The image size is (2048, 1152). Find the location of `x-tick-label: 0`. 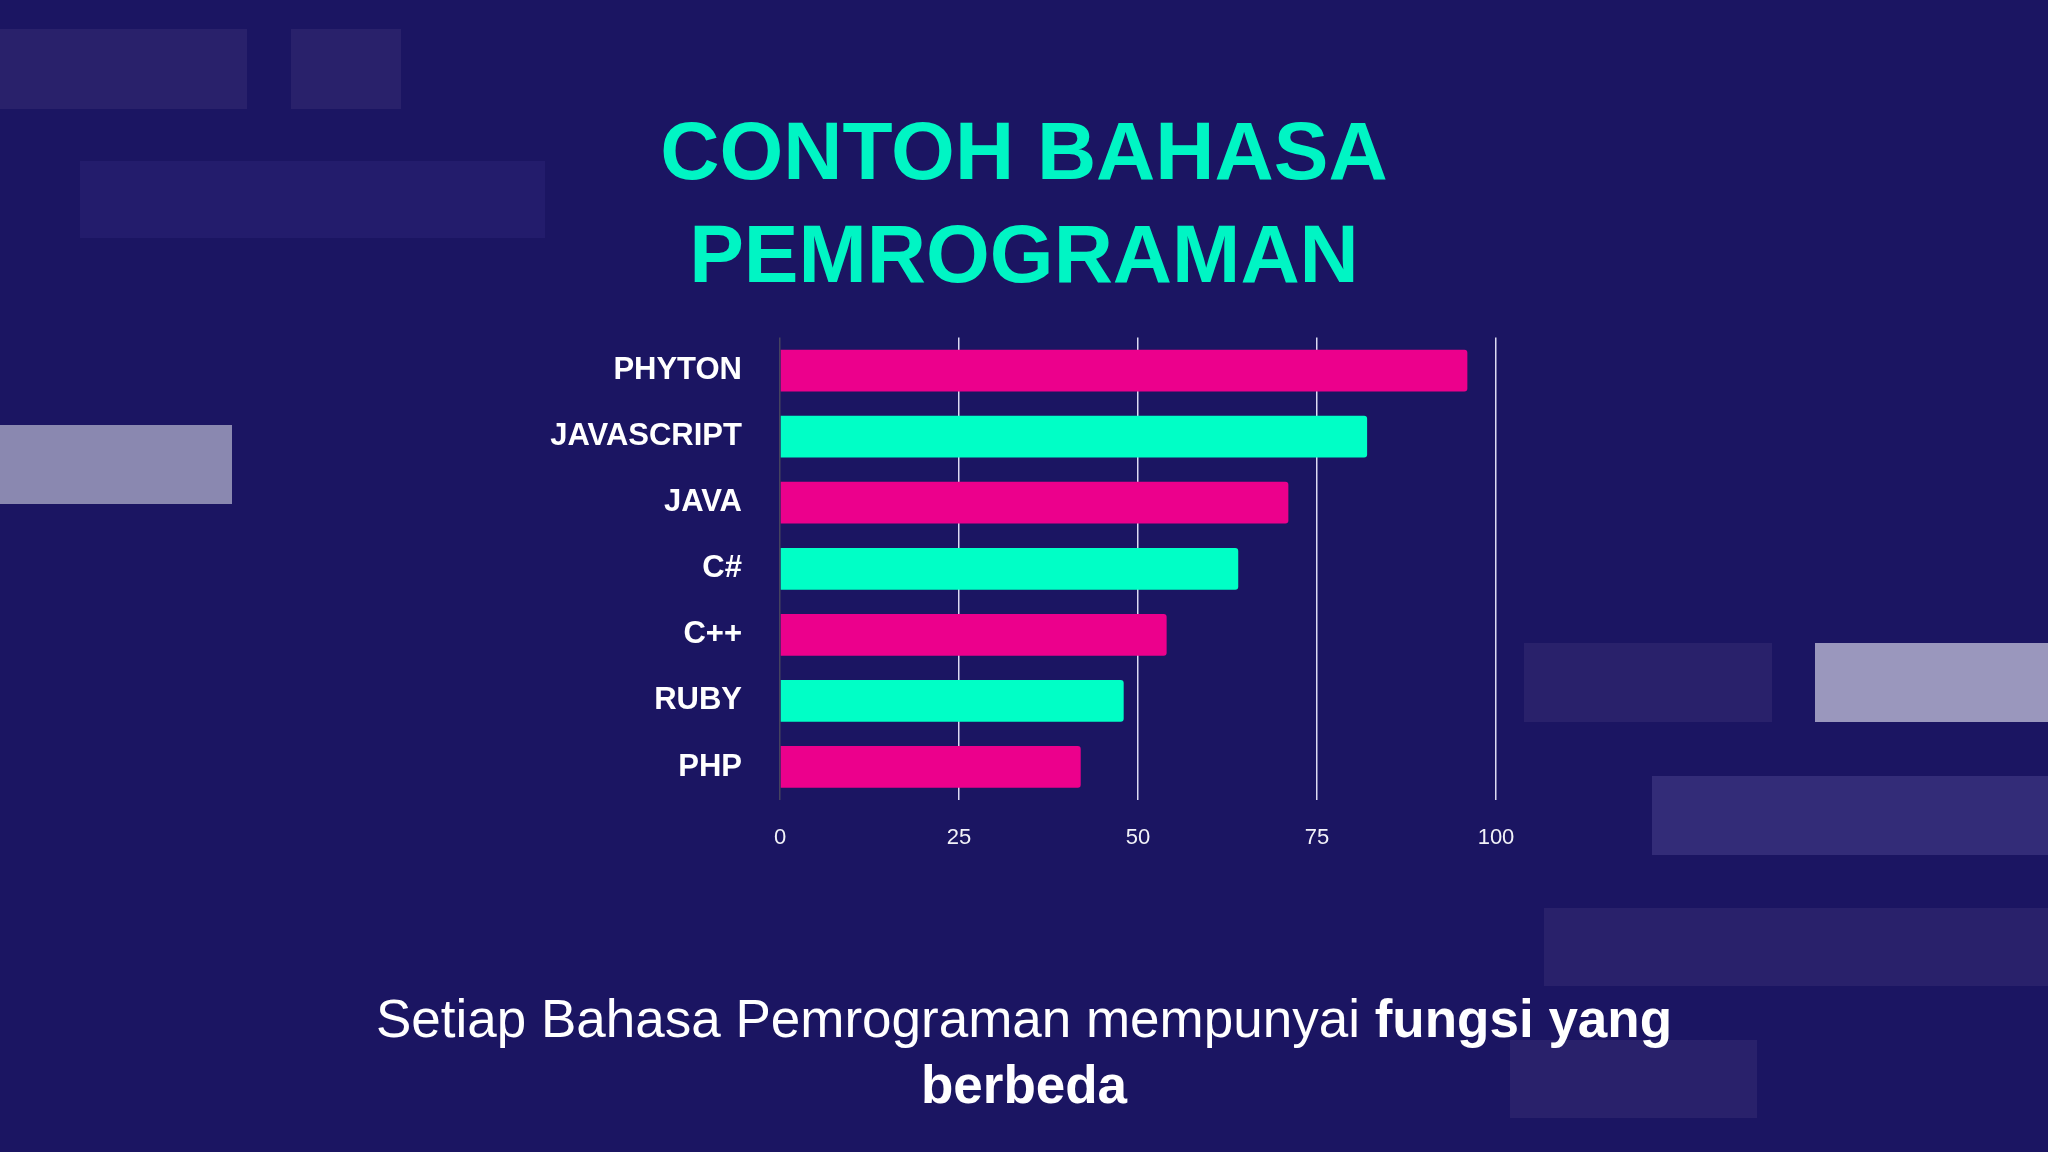

x-tick-label: 0 is located at coordinates (780, 837).